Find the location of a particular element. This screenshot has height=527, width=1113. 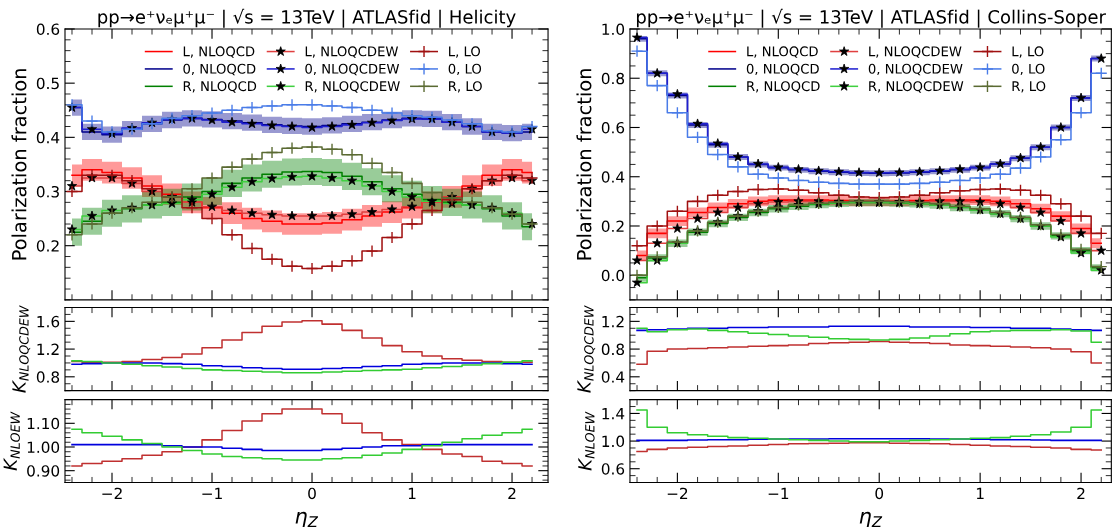

y-tick-label: 0.3 is located at coordinates (47, 191).